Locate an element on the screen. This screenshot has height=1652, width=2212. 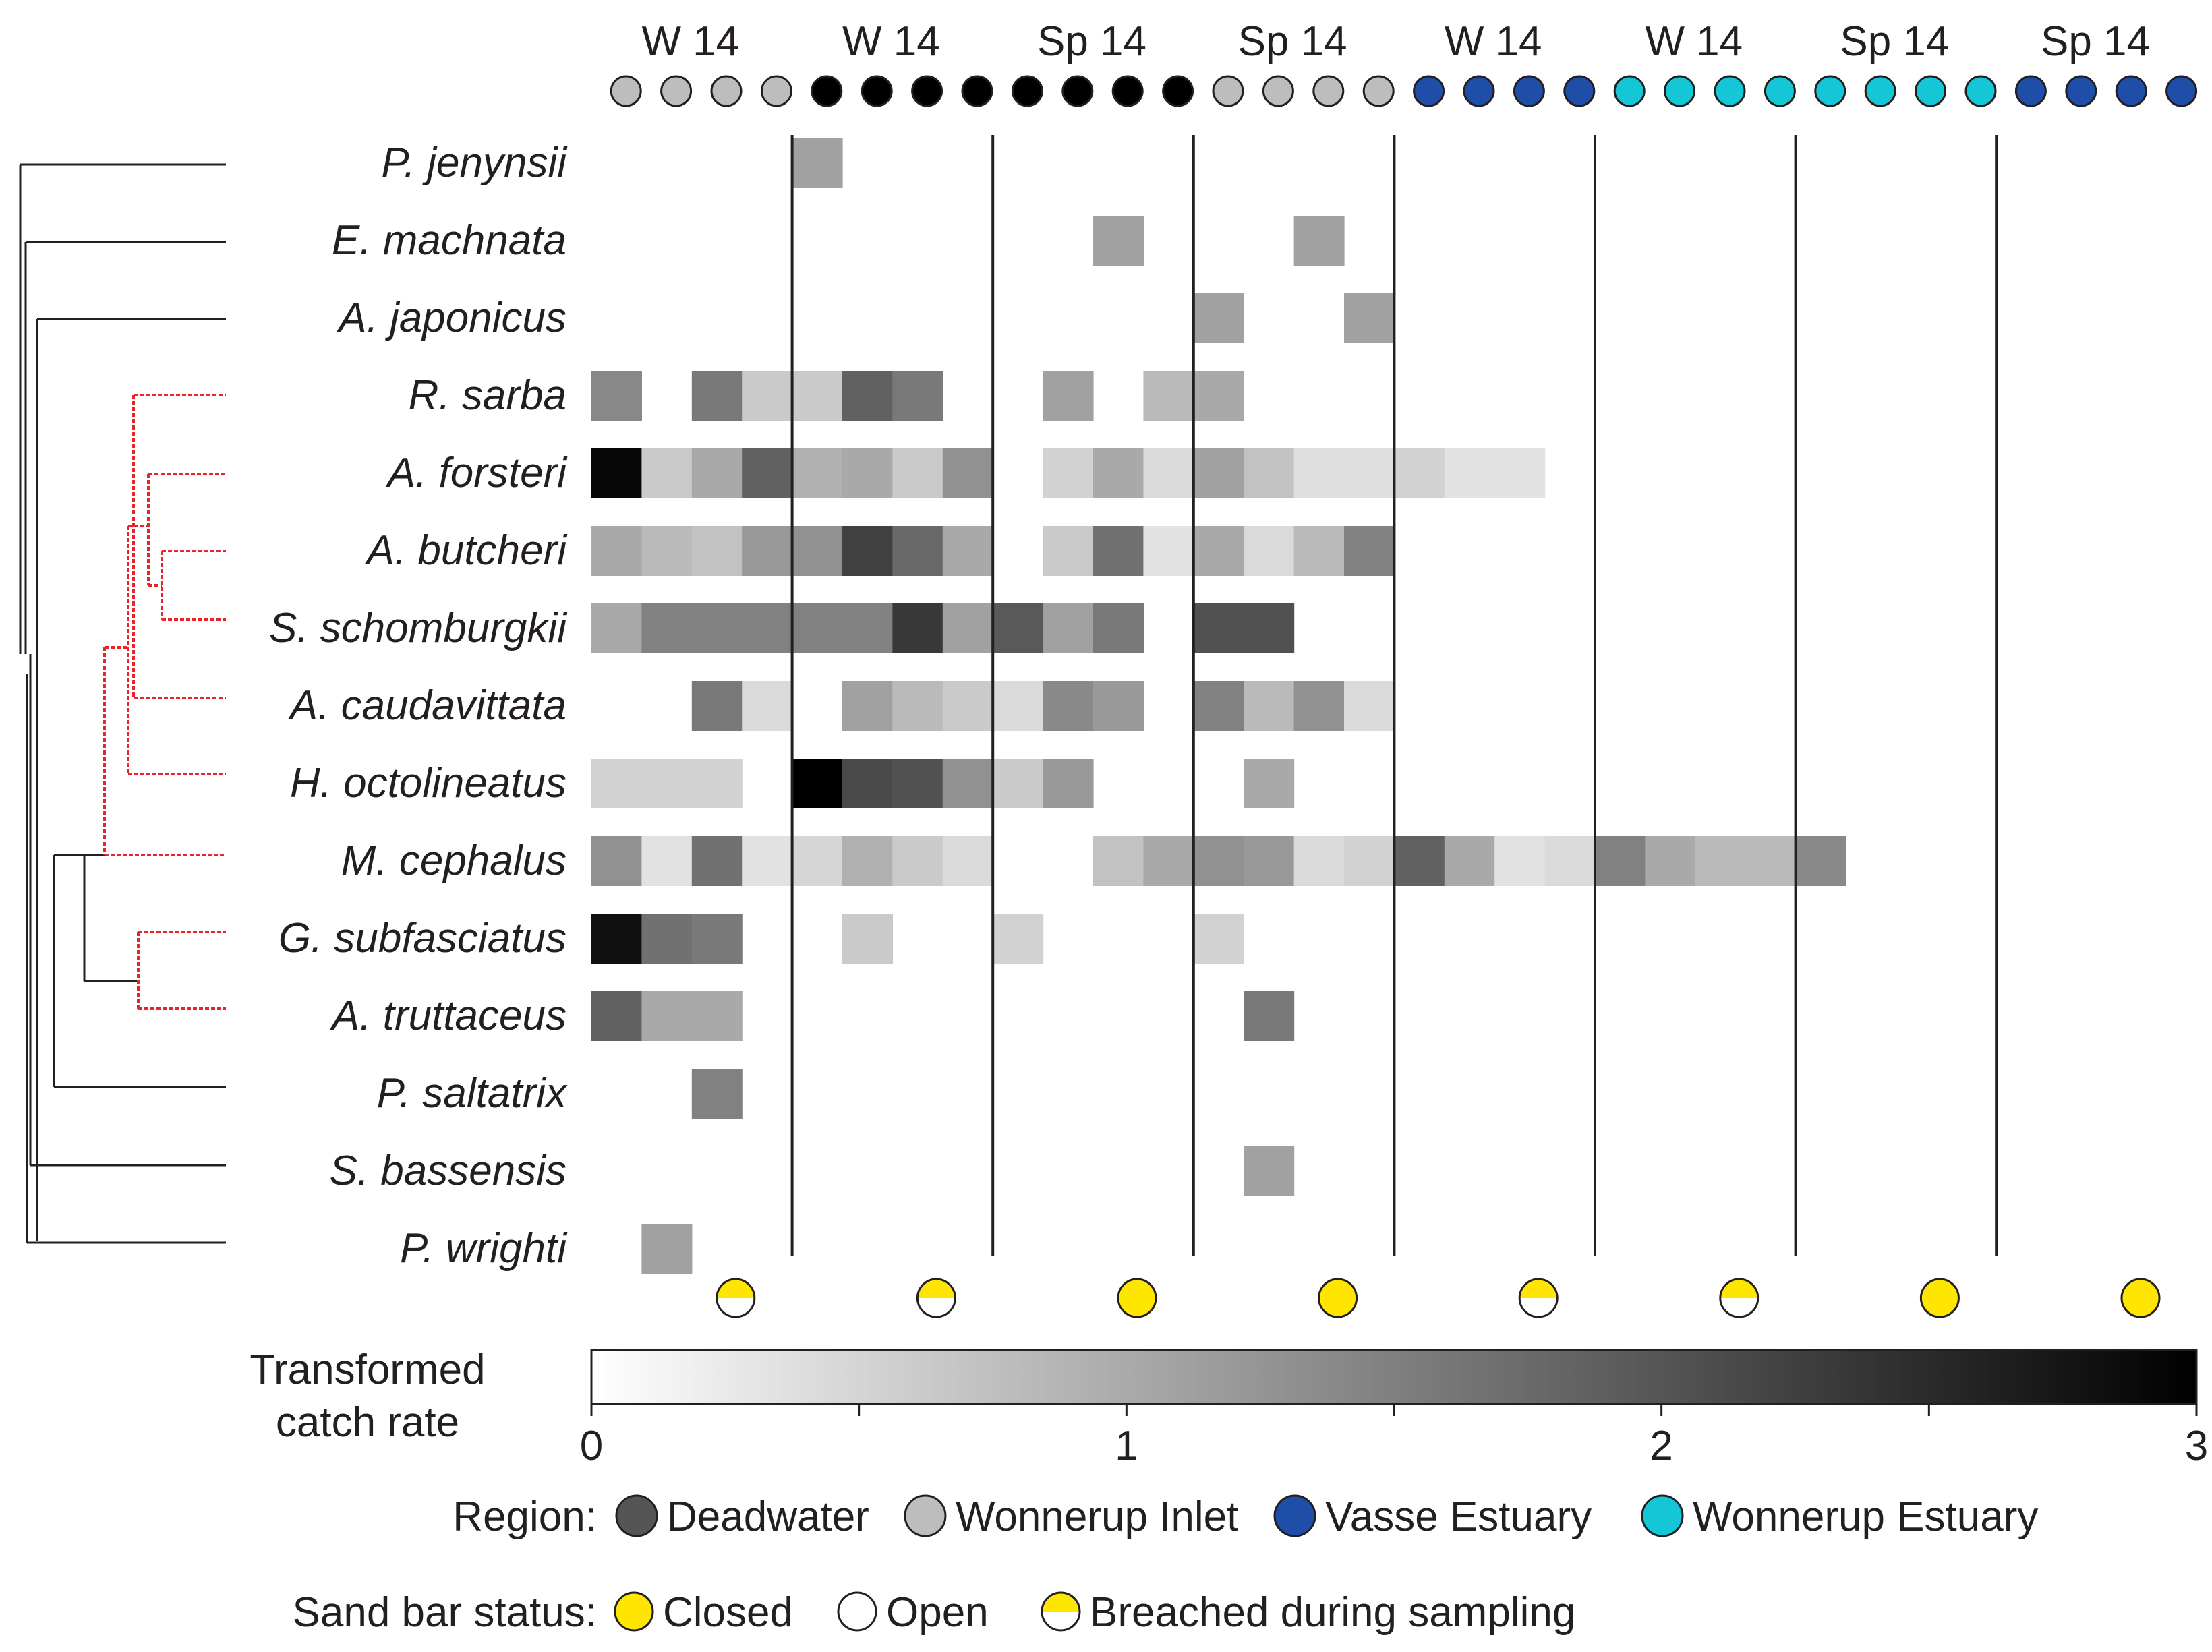
sand-bar-legend-item-closed: Closed is located at coordinates (728, 1612).